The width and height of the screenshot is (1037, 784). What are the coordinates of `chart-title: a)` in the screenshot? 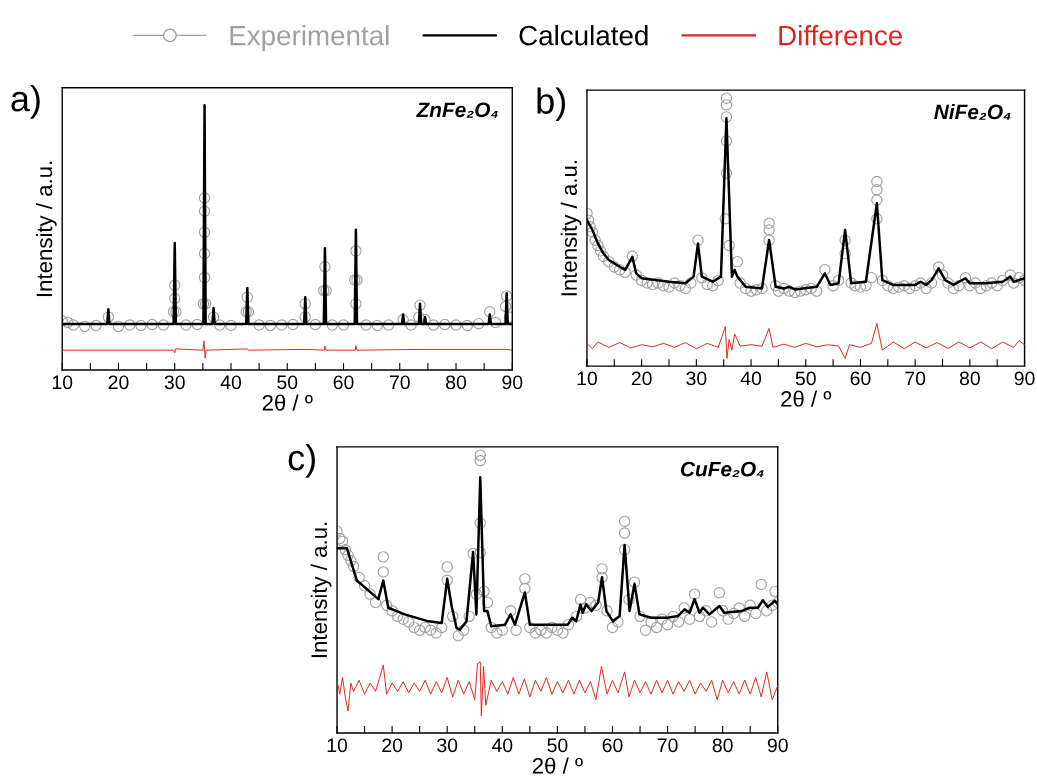 It's located at (25, 101).